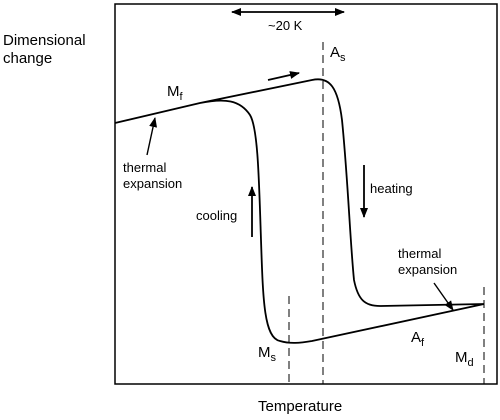 This screenshot has width=500, height=420. Describe the element at coordinates (418, 339) in the screenshot. I see `af-label: Af` at that location.